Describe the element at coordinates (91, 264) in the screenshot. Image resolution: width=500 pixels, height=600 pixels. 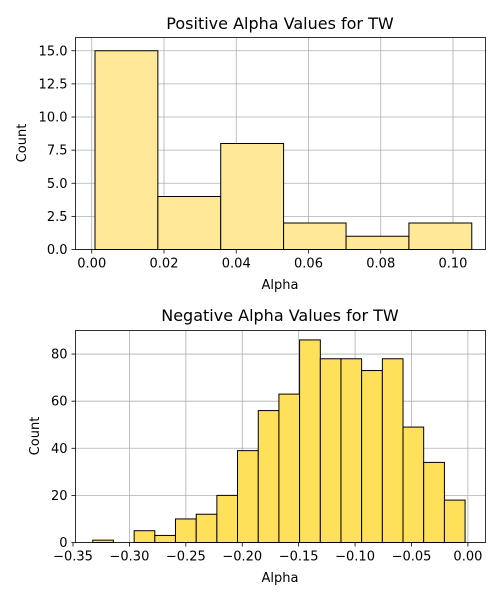
I see `positive-x-tick-label: 0.00` at that location.